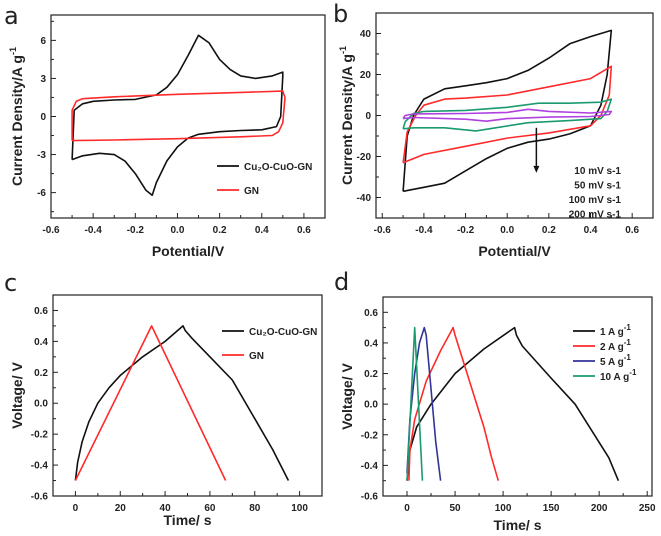 This screenshot has width=661, height=536. What do you see at coordinates (455, 508) in the screenshot?
I see `x-tick-label: 50` at bounding box center [455, 508].